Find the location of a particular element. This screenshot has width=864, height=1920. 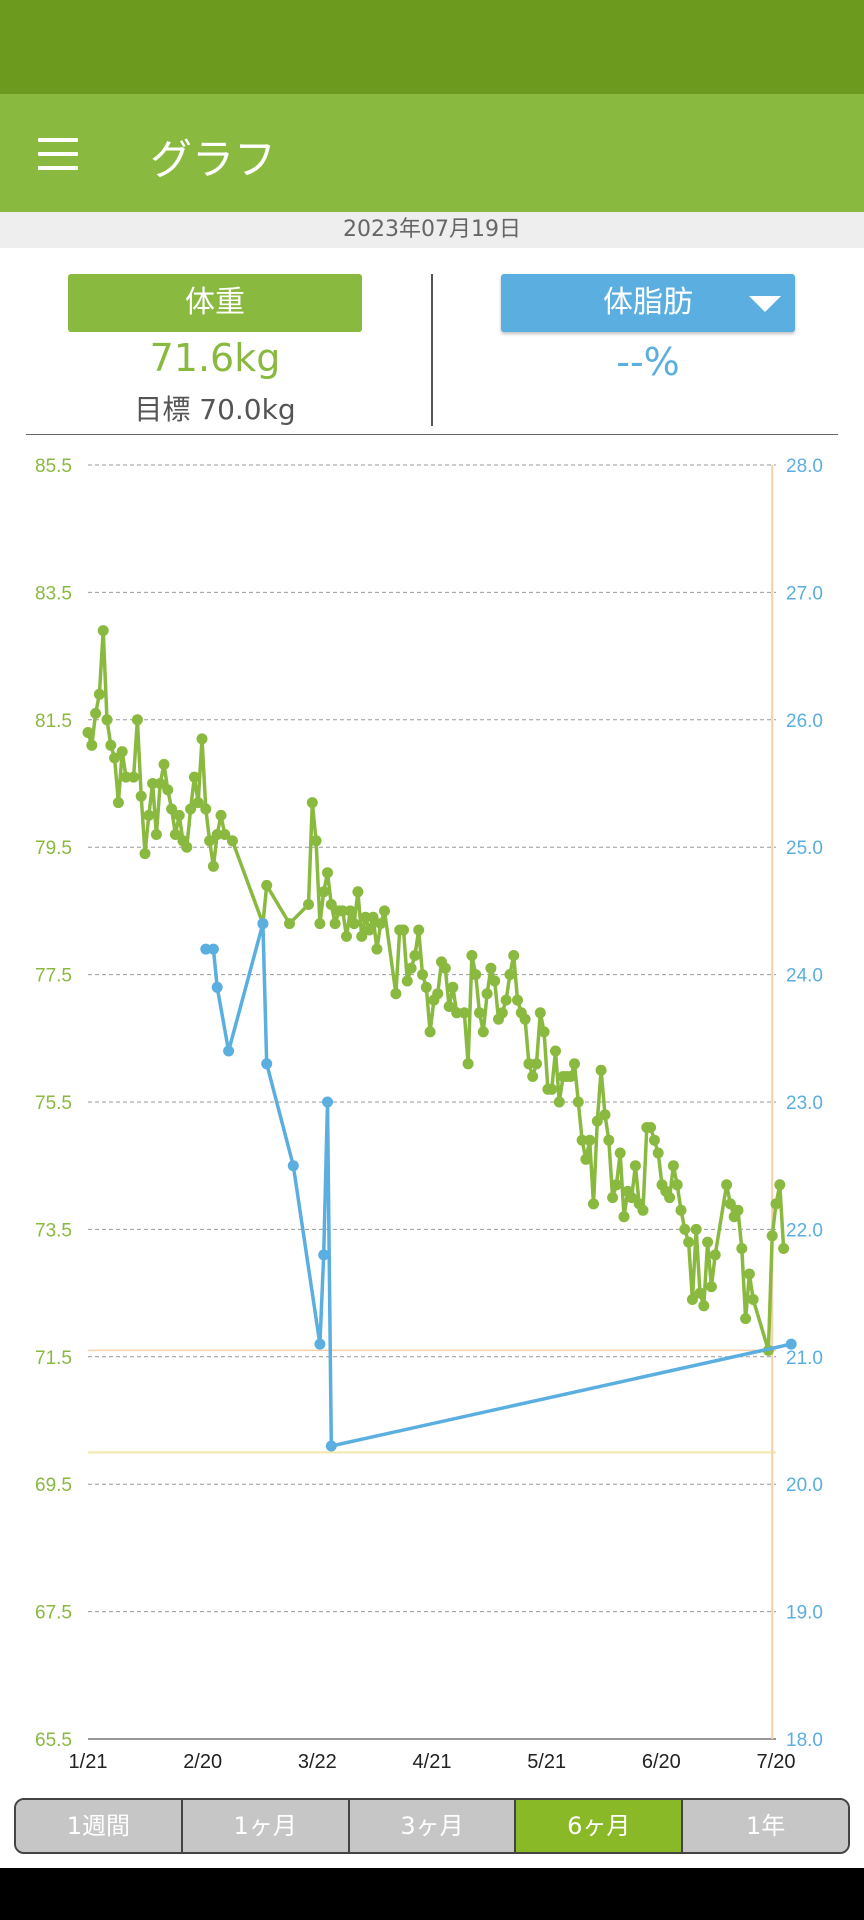

y-right-tick-label: 24.0 is located at coordinates (804, 976).